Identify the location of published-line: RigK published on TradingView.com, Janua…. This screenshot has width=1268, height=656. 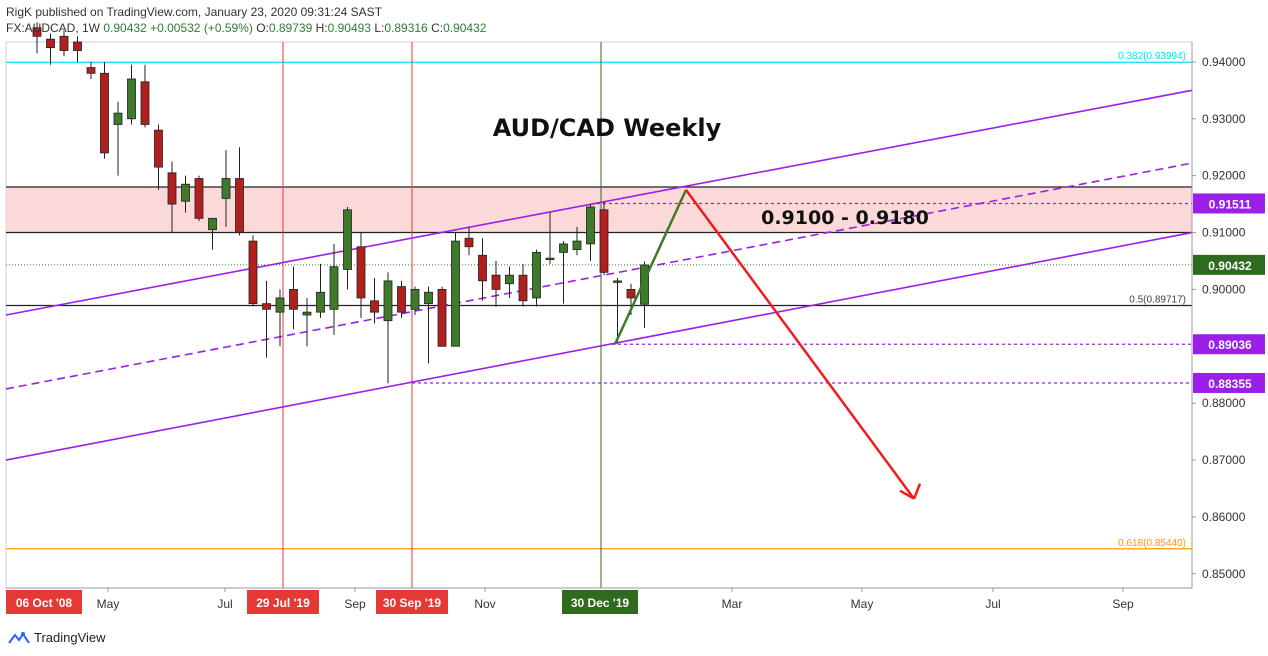
(194, 12).